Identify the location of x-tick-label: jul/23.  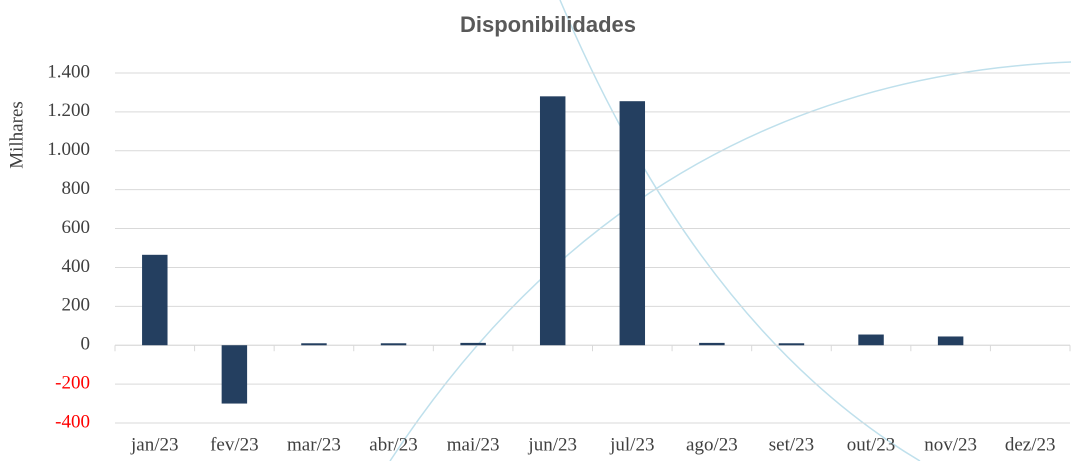
(631, 444).